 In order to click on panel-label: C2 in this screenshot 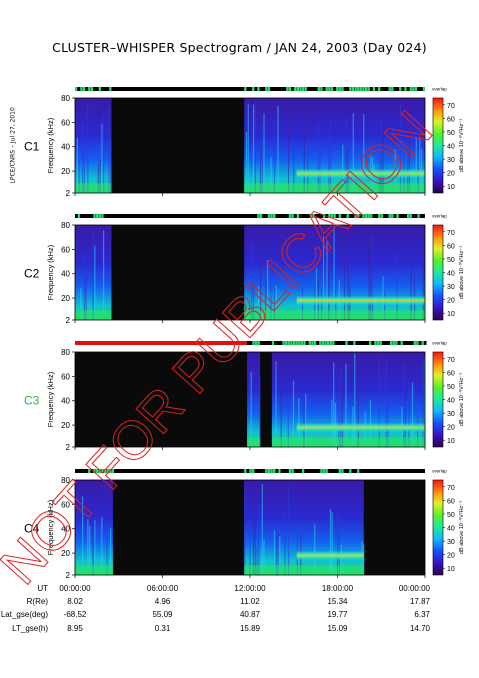, I will do `click(32, 274)`.